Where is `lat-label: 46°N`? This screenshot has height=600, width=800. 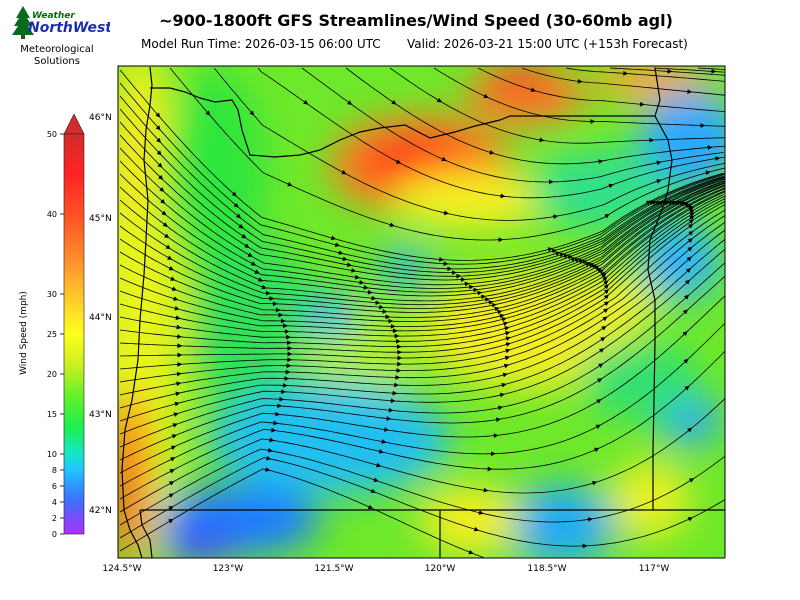
lat-label: 46°N is located at coordinates (100, 118).